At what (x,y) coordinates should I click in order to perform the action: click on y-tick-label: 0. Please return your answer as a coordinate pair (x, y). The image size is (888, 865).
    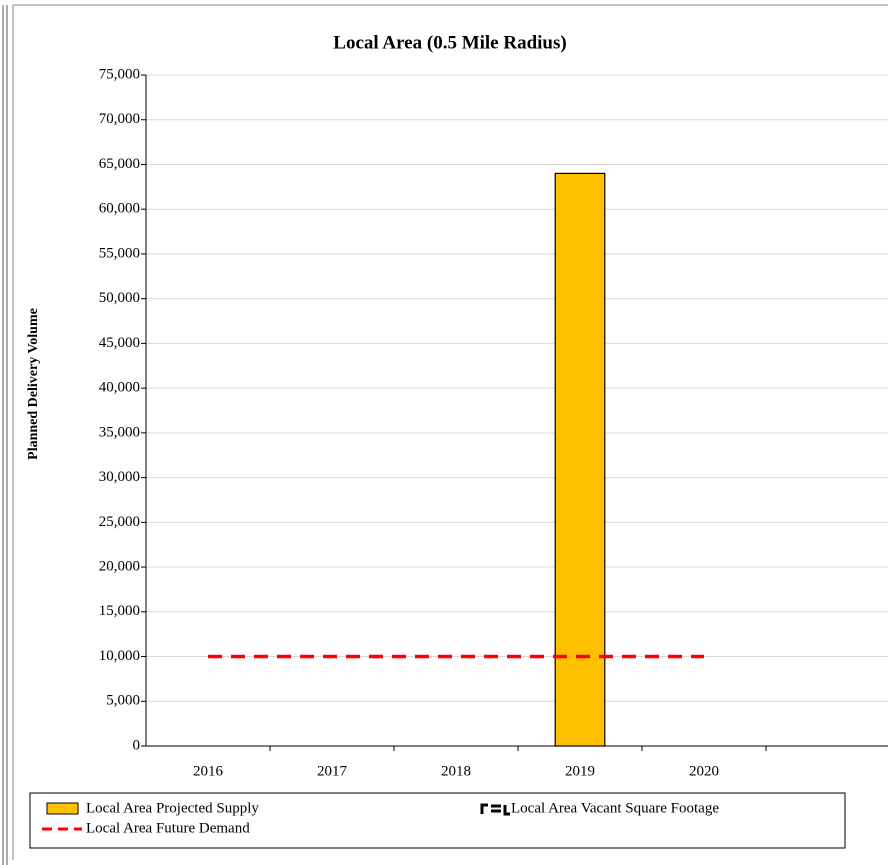
    Looking at the image, I should click on (137, 745).